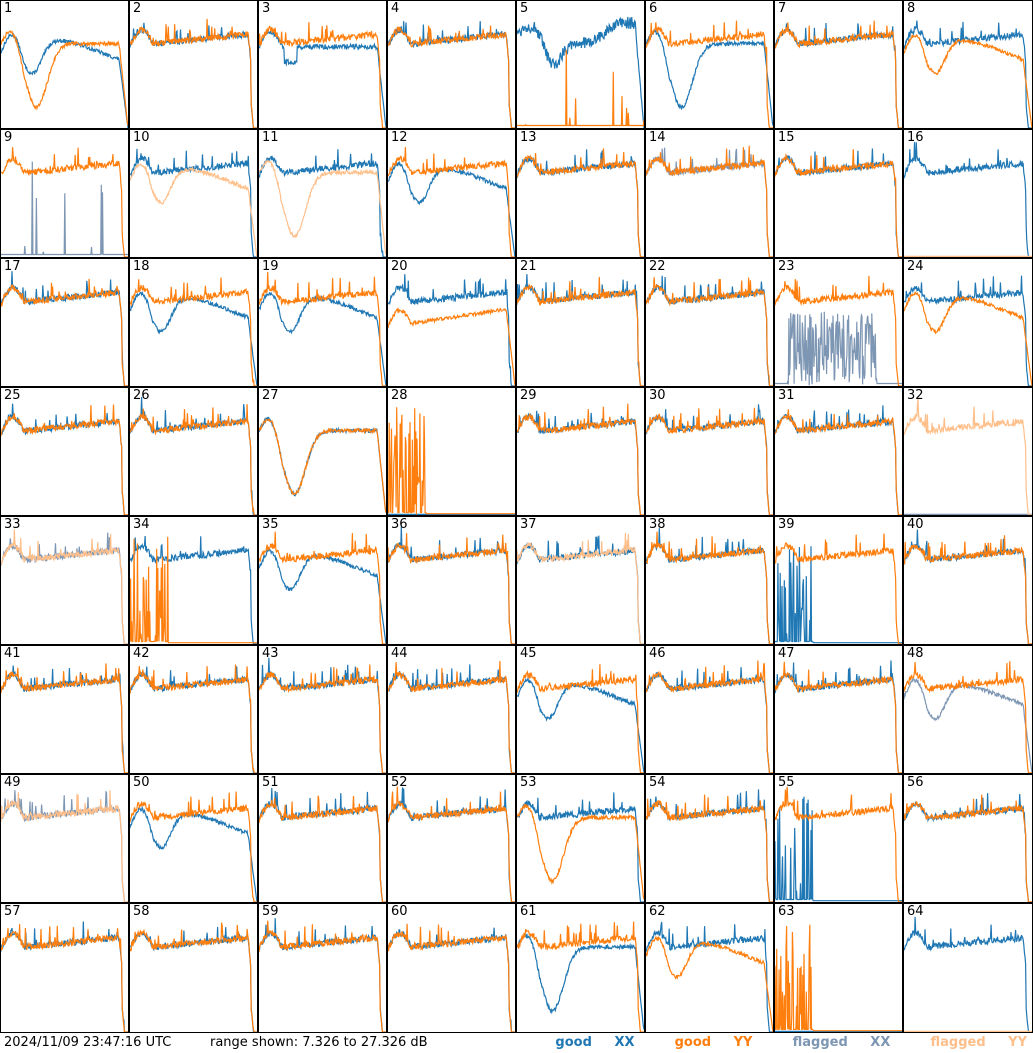 This screenshot has width=1033, height=1053. I want to click on panel-23-plot, so click(838, 330).